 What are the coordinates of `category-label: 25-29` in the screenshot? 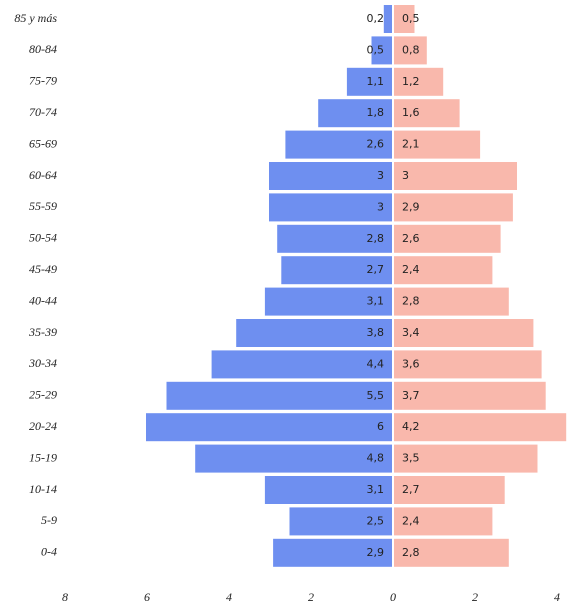 It's located at (43, 395).